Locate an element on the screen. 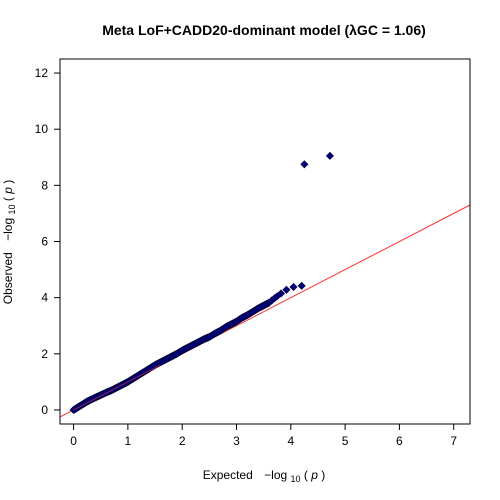  y-tick-label-0: 0 is located at coordinates (44, 410).